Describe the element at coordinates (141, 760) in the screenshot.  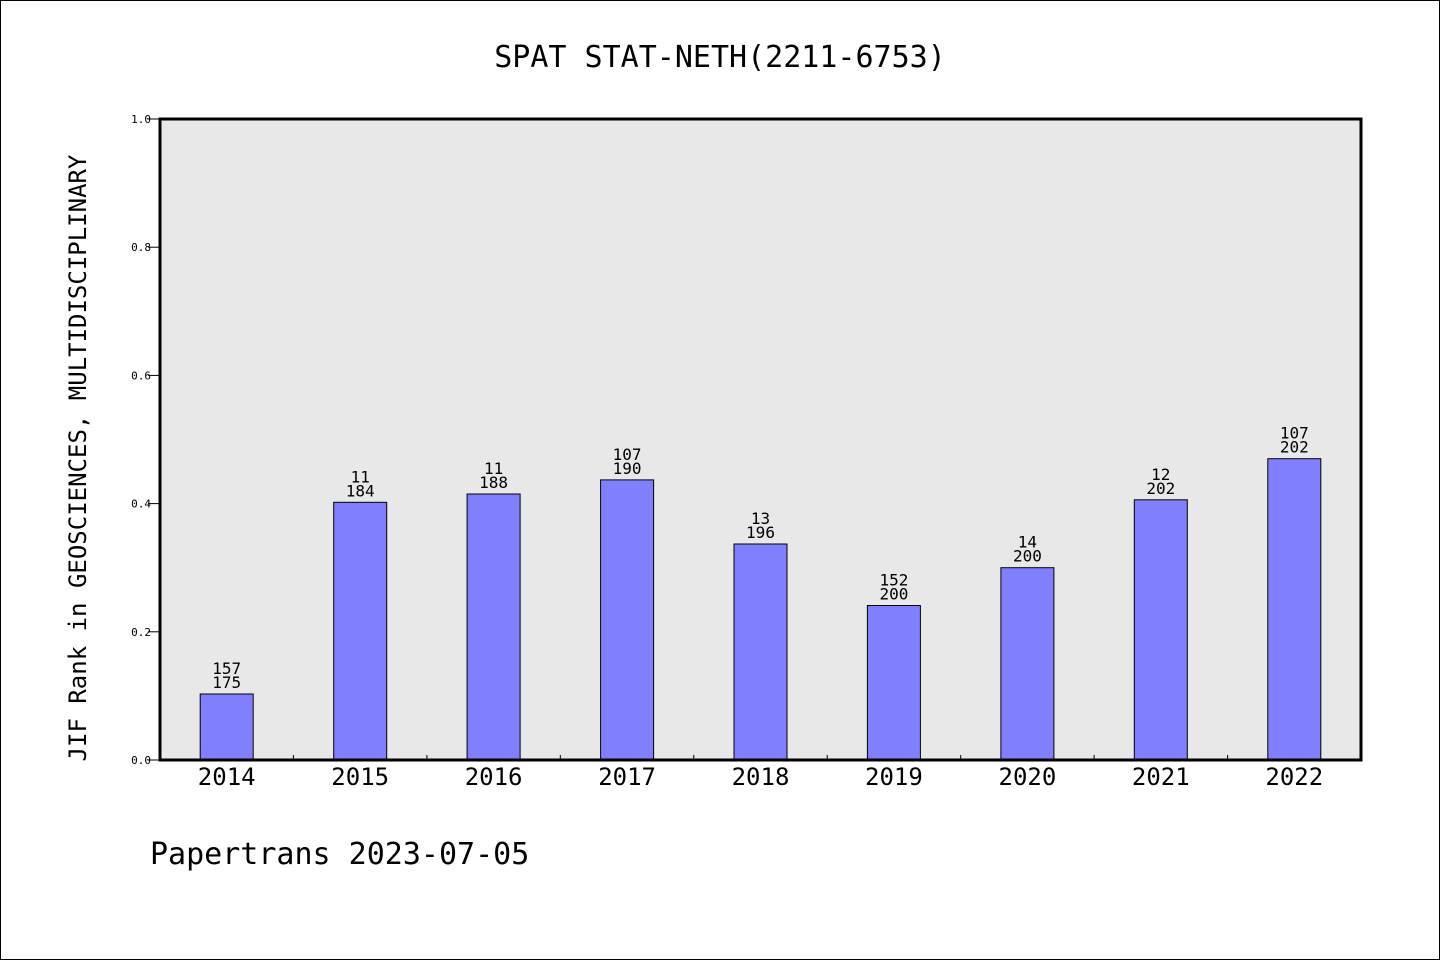
I see `y-tick-label: 0.0` at that location.